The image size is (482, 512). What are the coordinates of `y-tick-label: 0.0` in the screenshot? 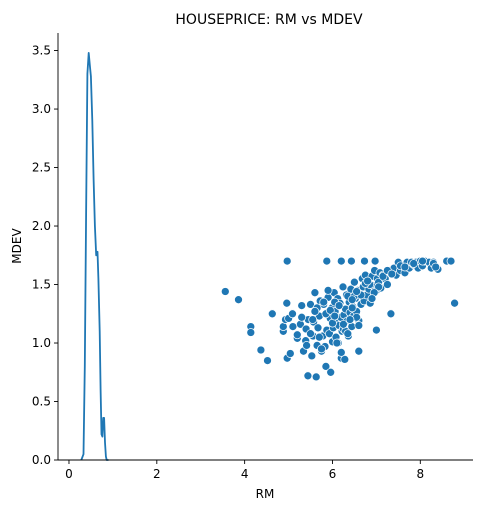 It's located at (41, 460).